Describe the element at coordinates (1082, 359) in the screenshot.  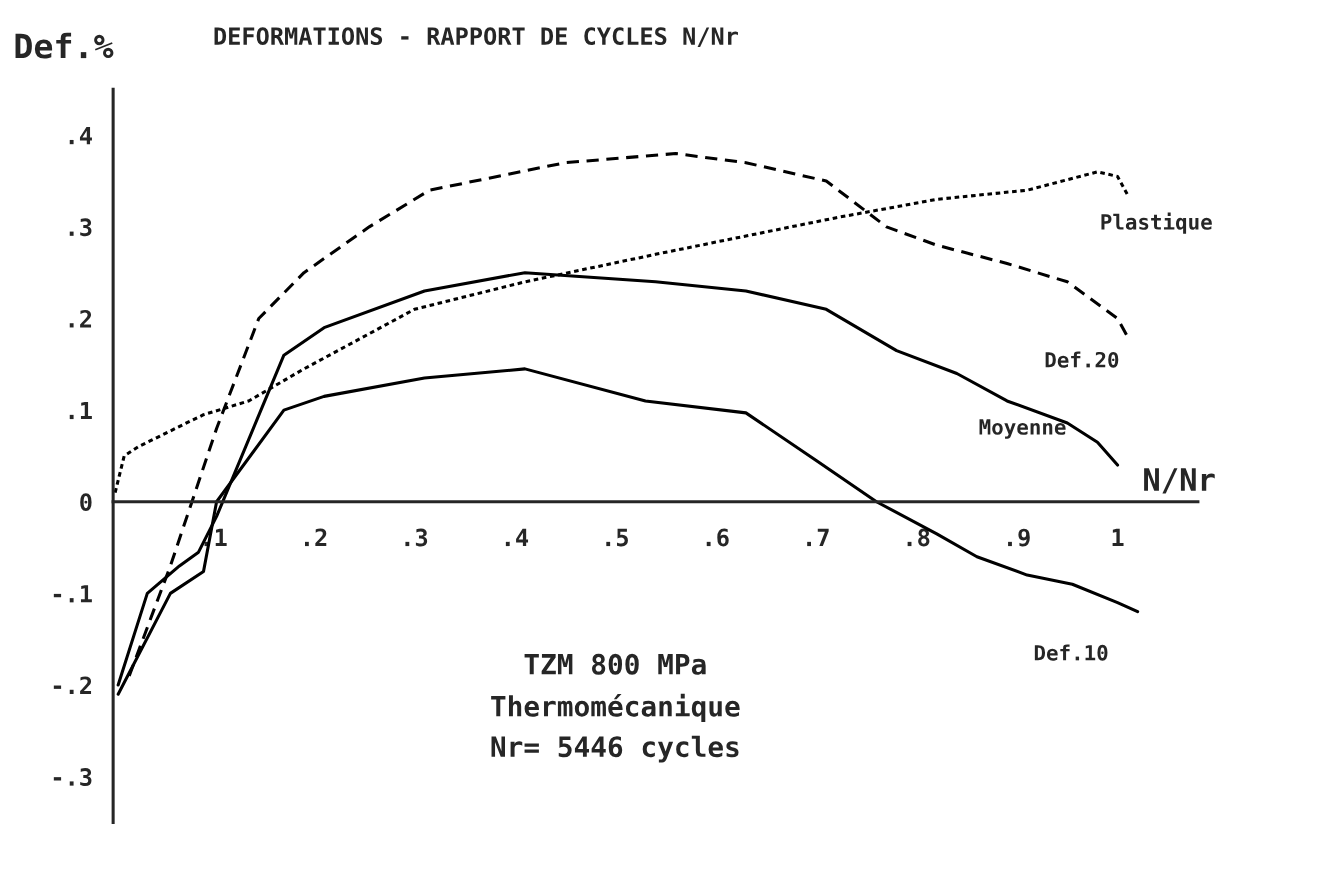
I see `series-label: Def.20` at that location.